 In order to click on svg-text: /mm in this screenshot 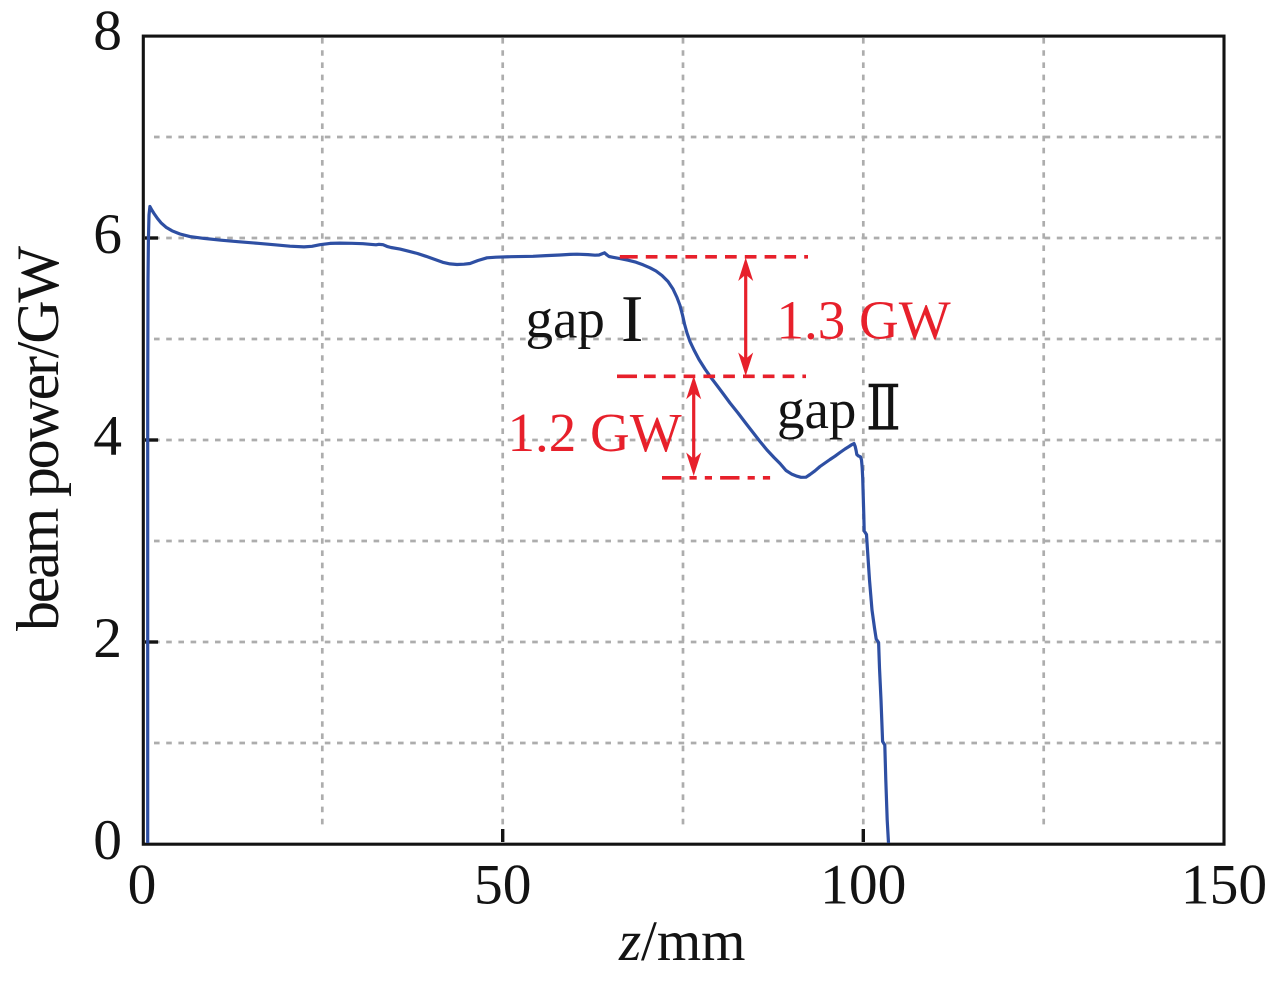, I will do `click(693, 941)`.